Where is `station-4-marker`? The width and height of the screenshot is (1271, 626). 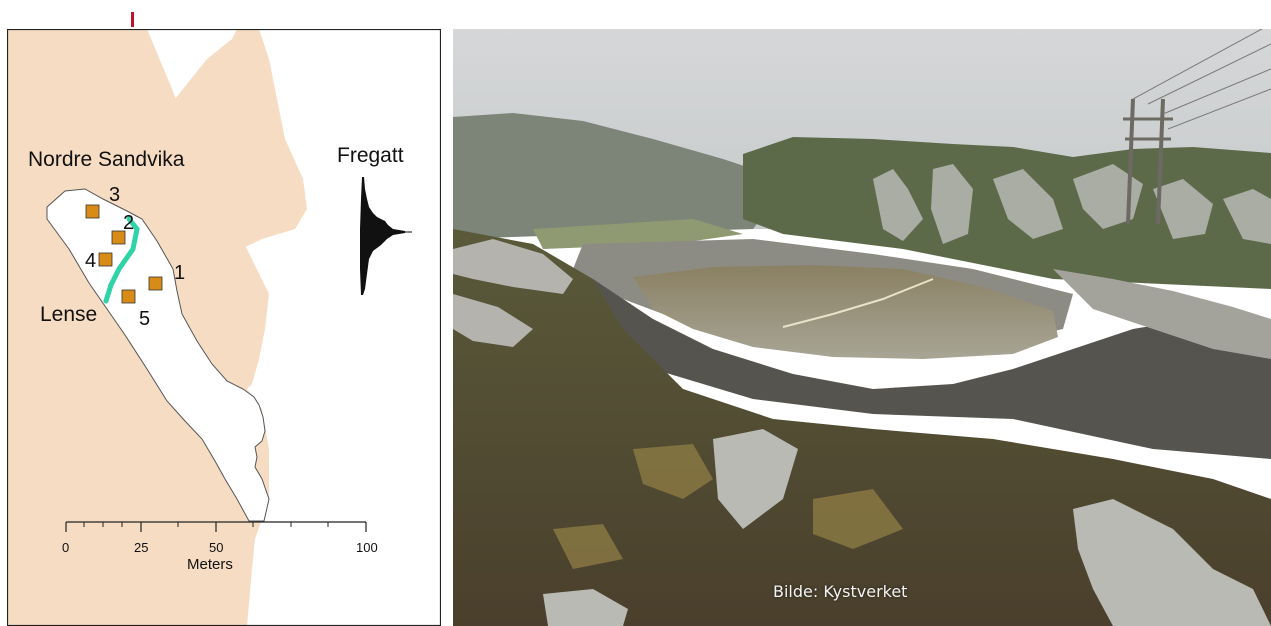 station-4-marker is located at coordinates (105, 259).